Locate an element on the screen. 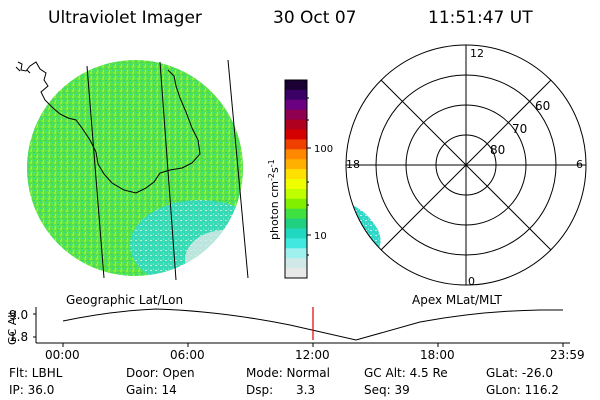 The image size is (600, 400). altitude-axis-label: GC Alt is located at coordinates (12, 327).